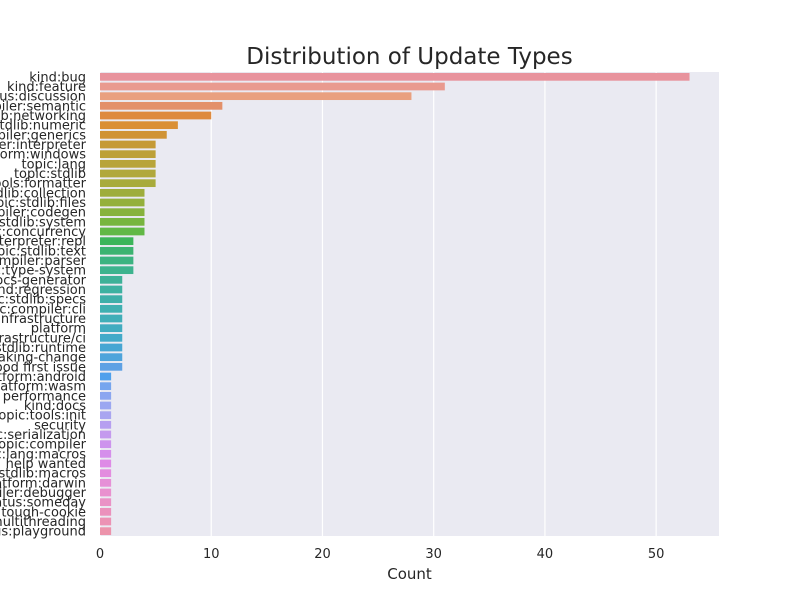 The image size is (800, 600). I want to click on y-tick-label: status:playground, so click(43, 532).